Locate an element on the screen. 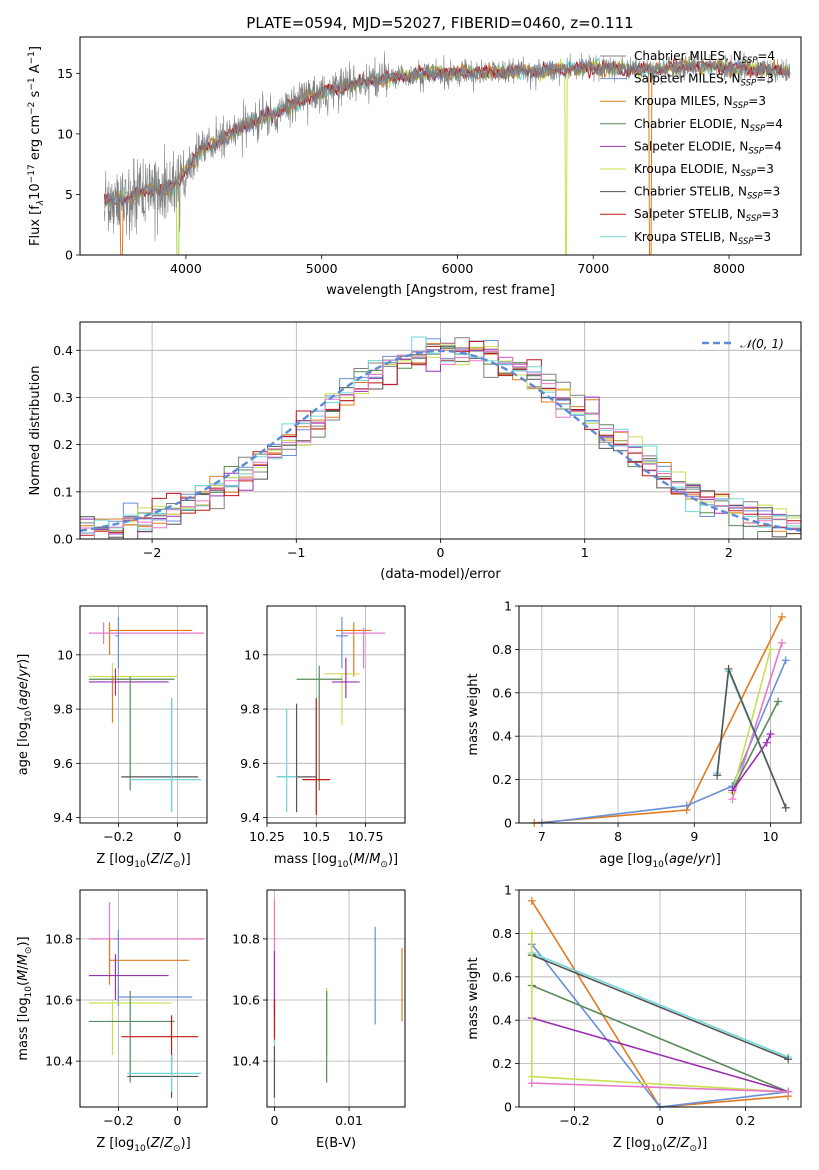  spectrum-lines is located at coordinates (447, 153).